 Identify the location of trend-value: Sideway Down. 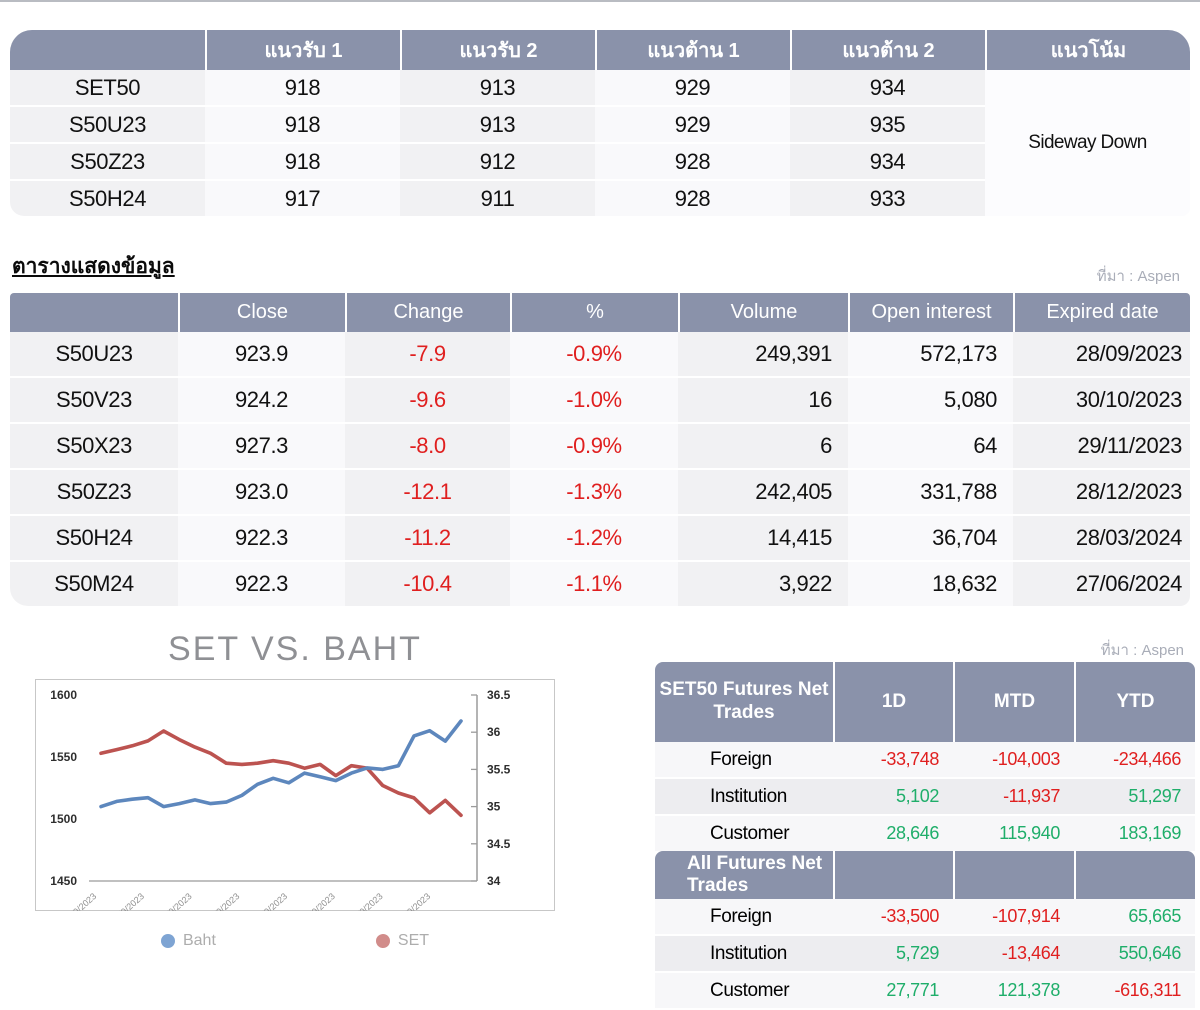
(1087, 143).